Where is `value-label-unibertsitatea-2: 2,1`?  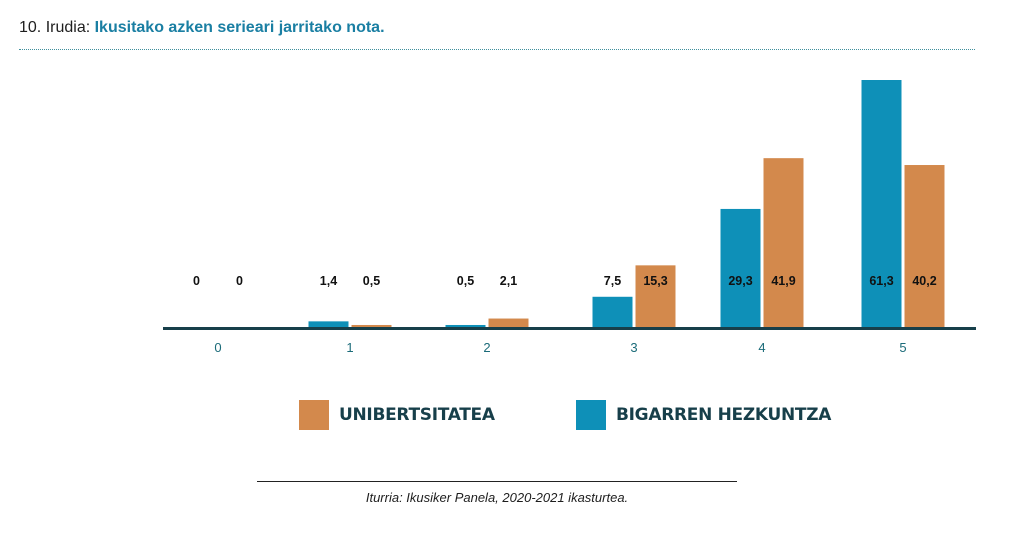 value-label-unibertsitatea-2: 2,1 is located at coordinates (508, 281).